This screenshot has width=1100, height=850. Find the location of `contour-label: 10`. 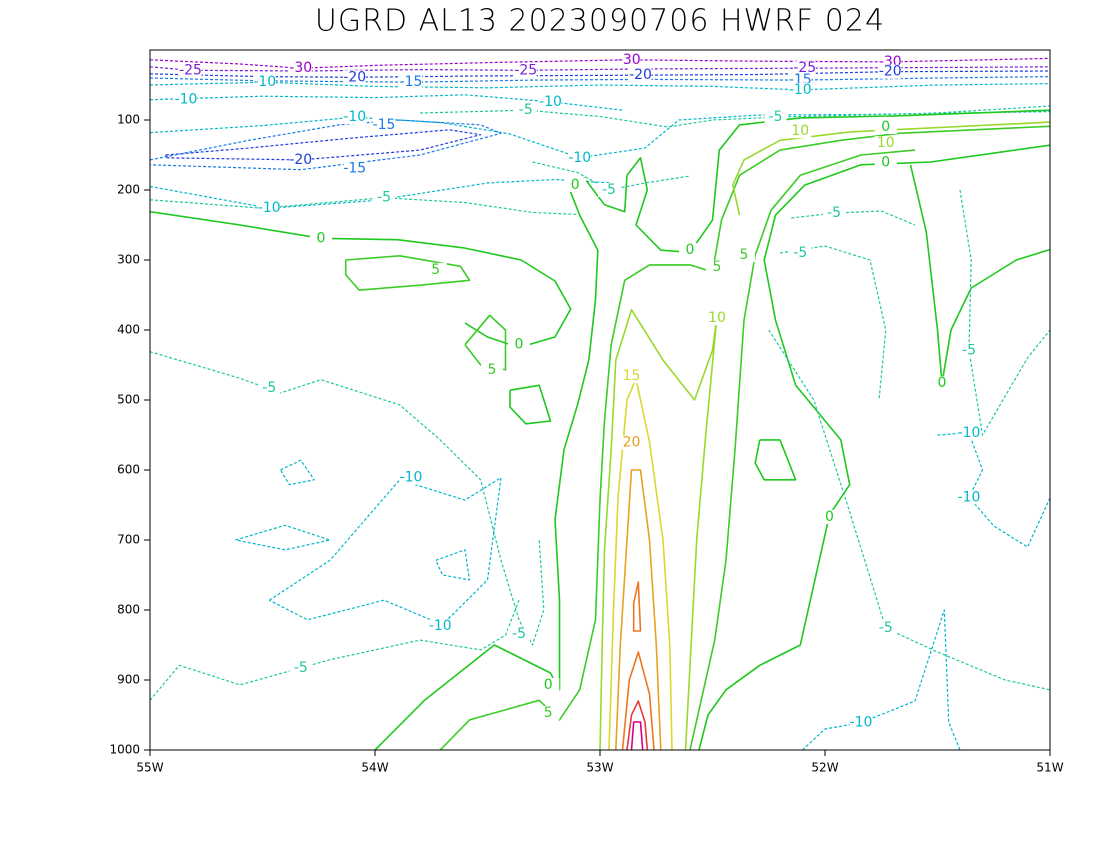

contour-label: 10 is located at coordinates (886, 143).